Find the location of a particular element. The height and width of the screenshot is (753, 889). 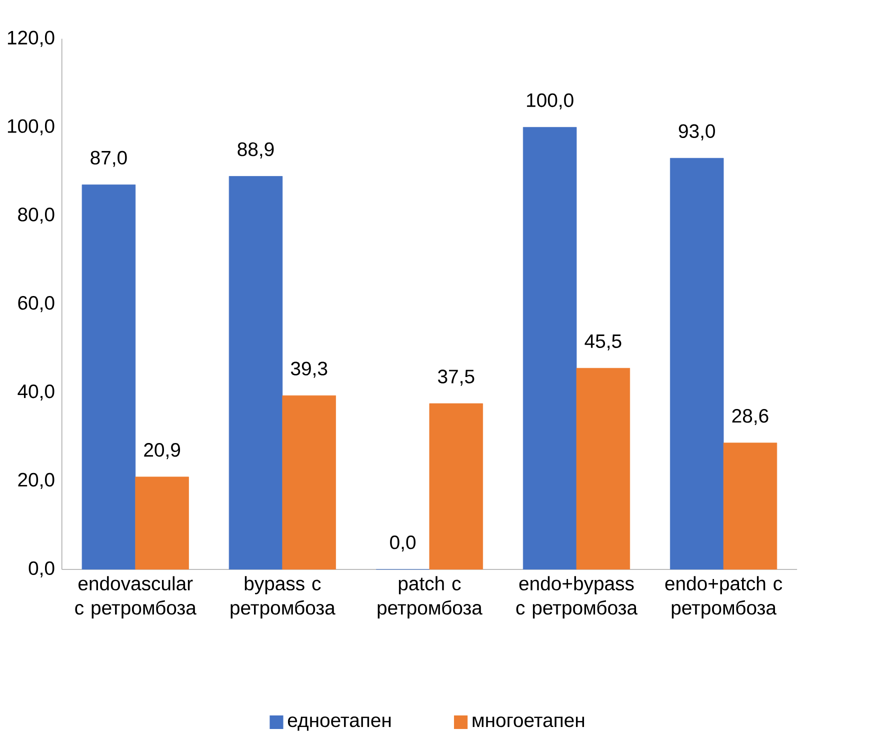

y-tick-label: 120,0 is located at coordinates (31, 38).